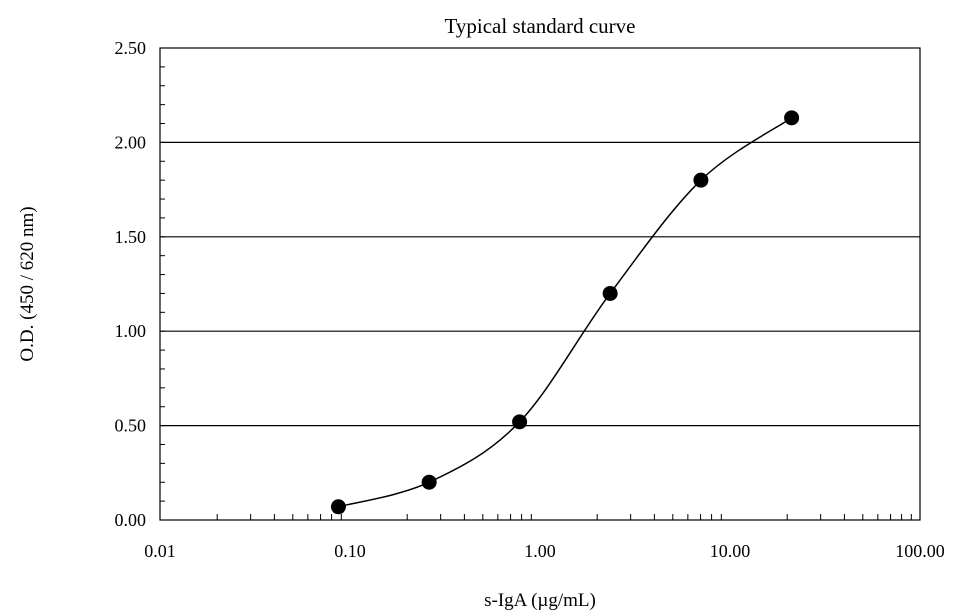 This screenshot has height=613, width=954. I want to click on x-tick-label: 100.00, so click(920, 551).